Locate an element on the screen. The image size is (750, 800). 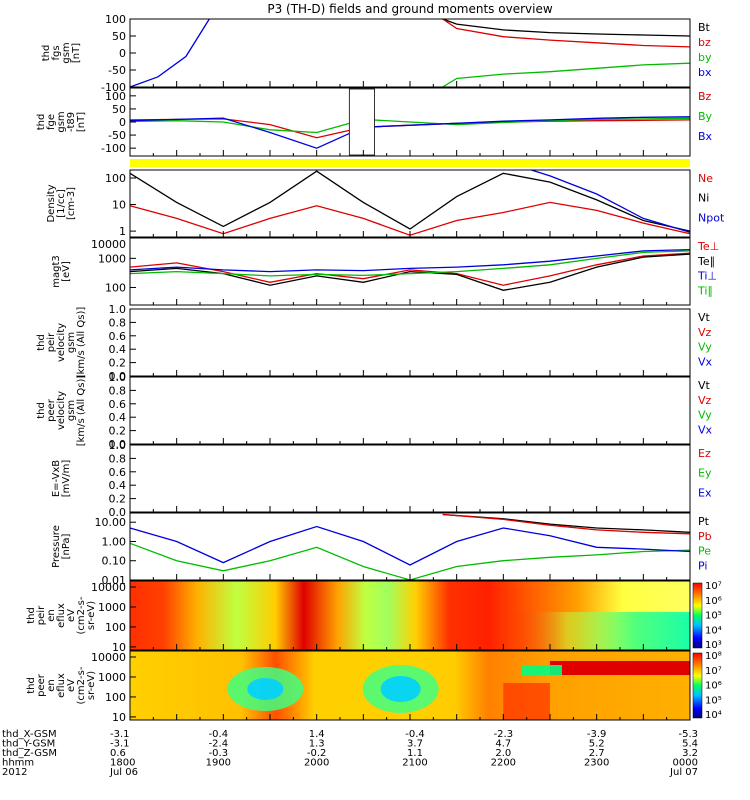
legend-pressure: Pe is located at coordinates (704, 551).